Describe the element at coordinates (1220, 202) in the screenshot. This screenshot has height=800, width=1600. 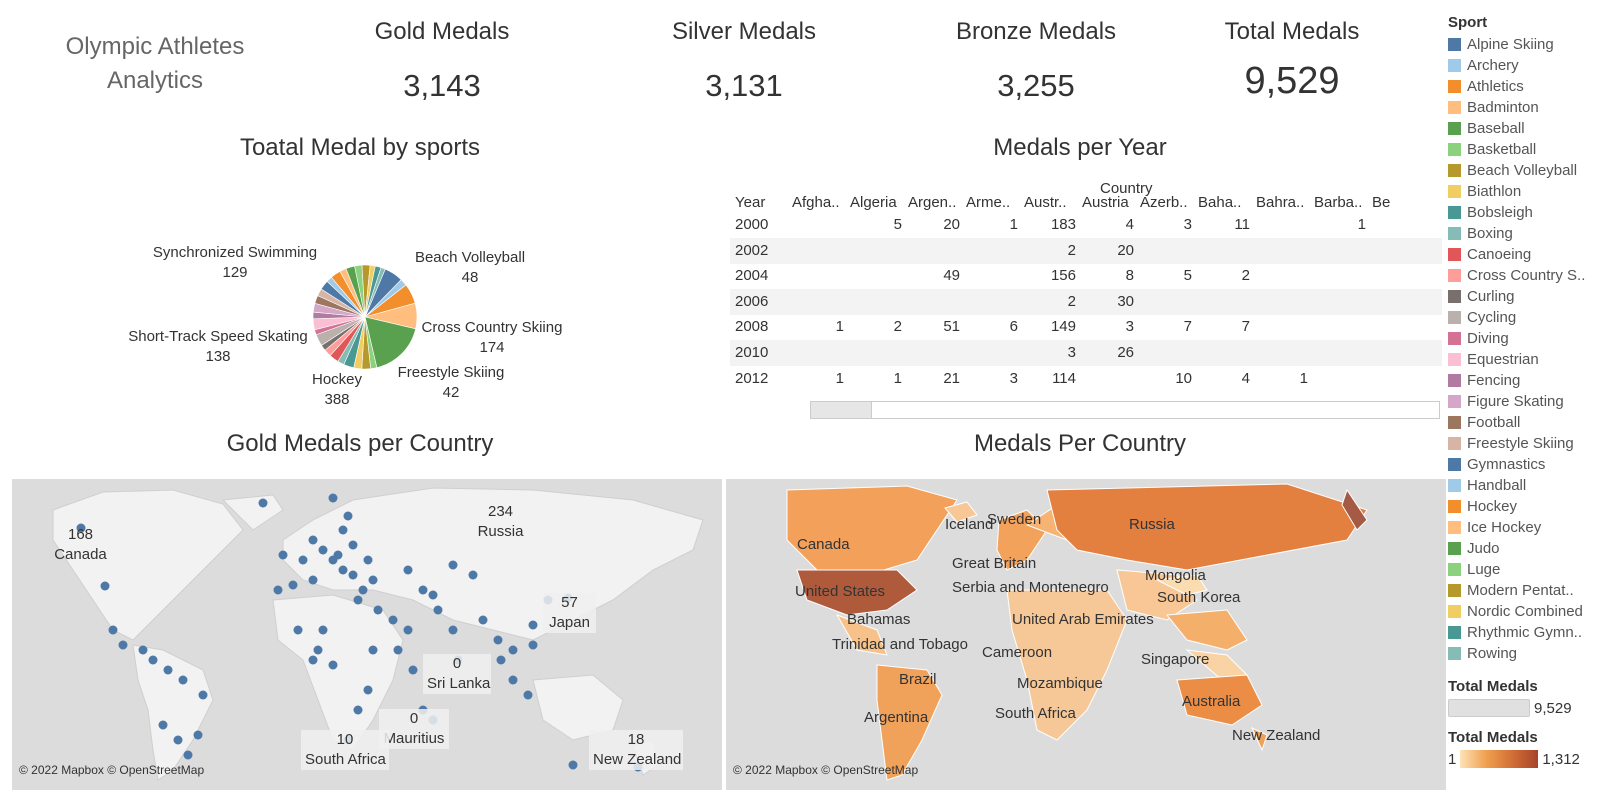
I see `table-col-header: Baha..` at that location.